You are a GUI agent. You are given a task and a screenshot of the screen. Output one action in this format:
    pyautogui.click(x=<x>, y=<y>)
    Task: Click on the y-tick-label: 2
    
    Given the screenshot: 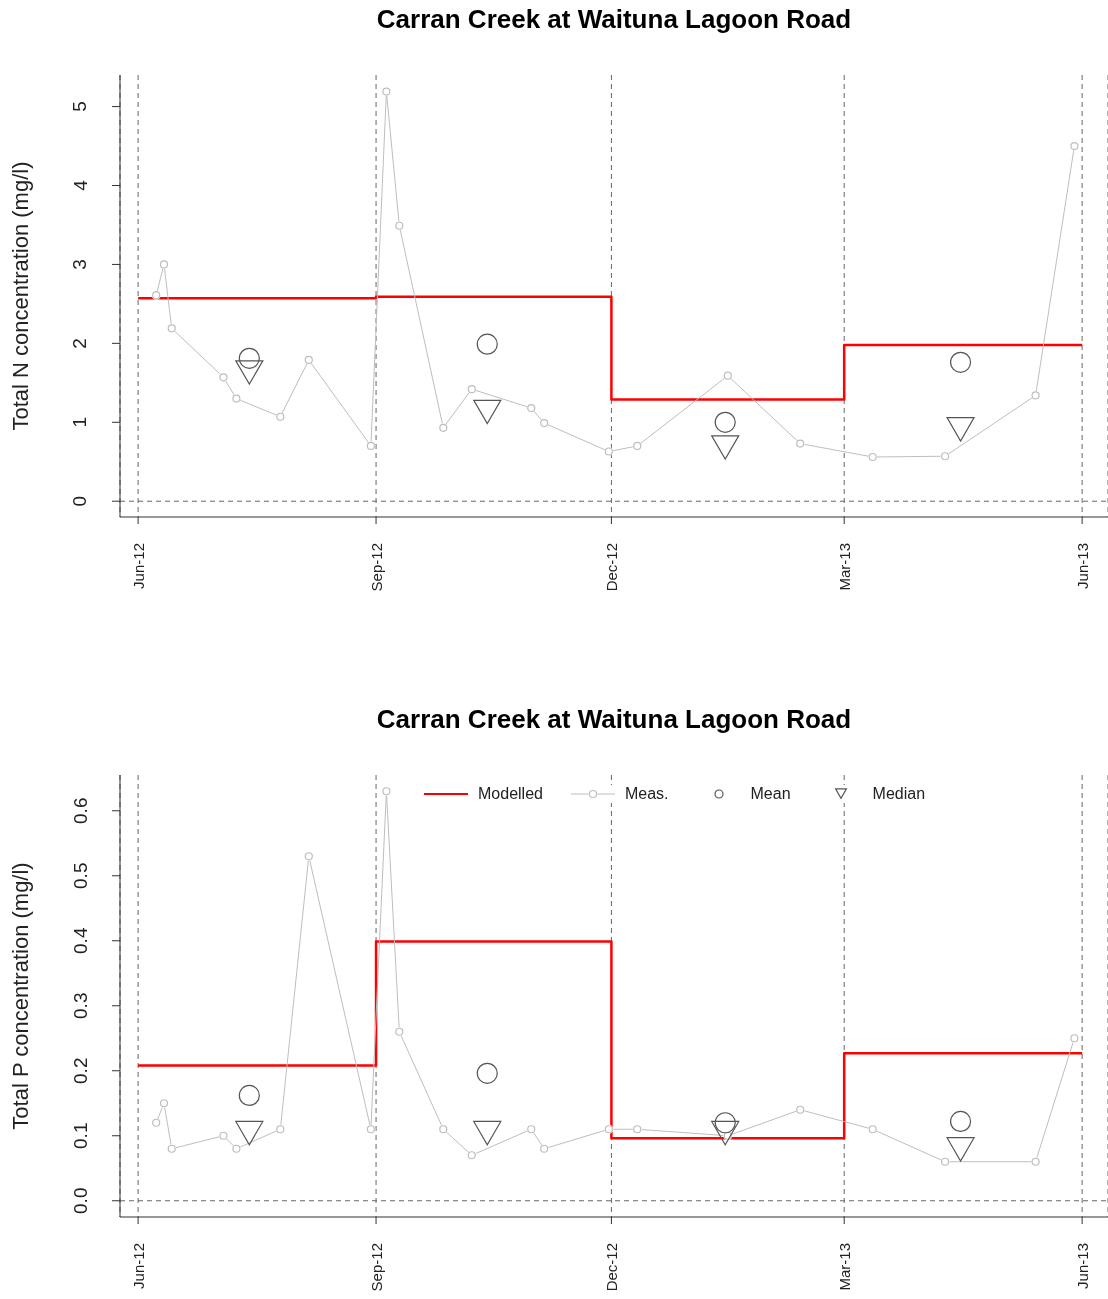 What is the action you would take?
    pyautogui.click(x=80, y=343)
    